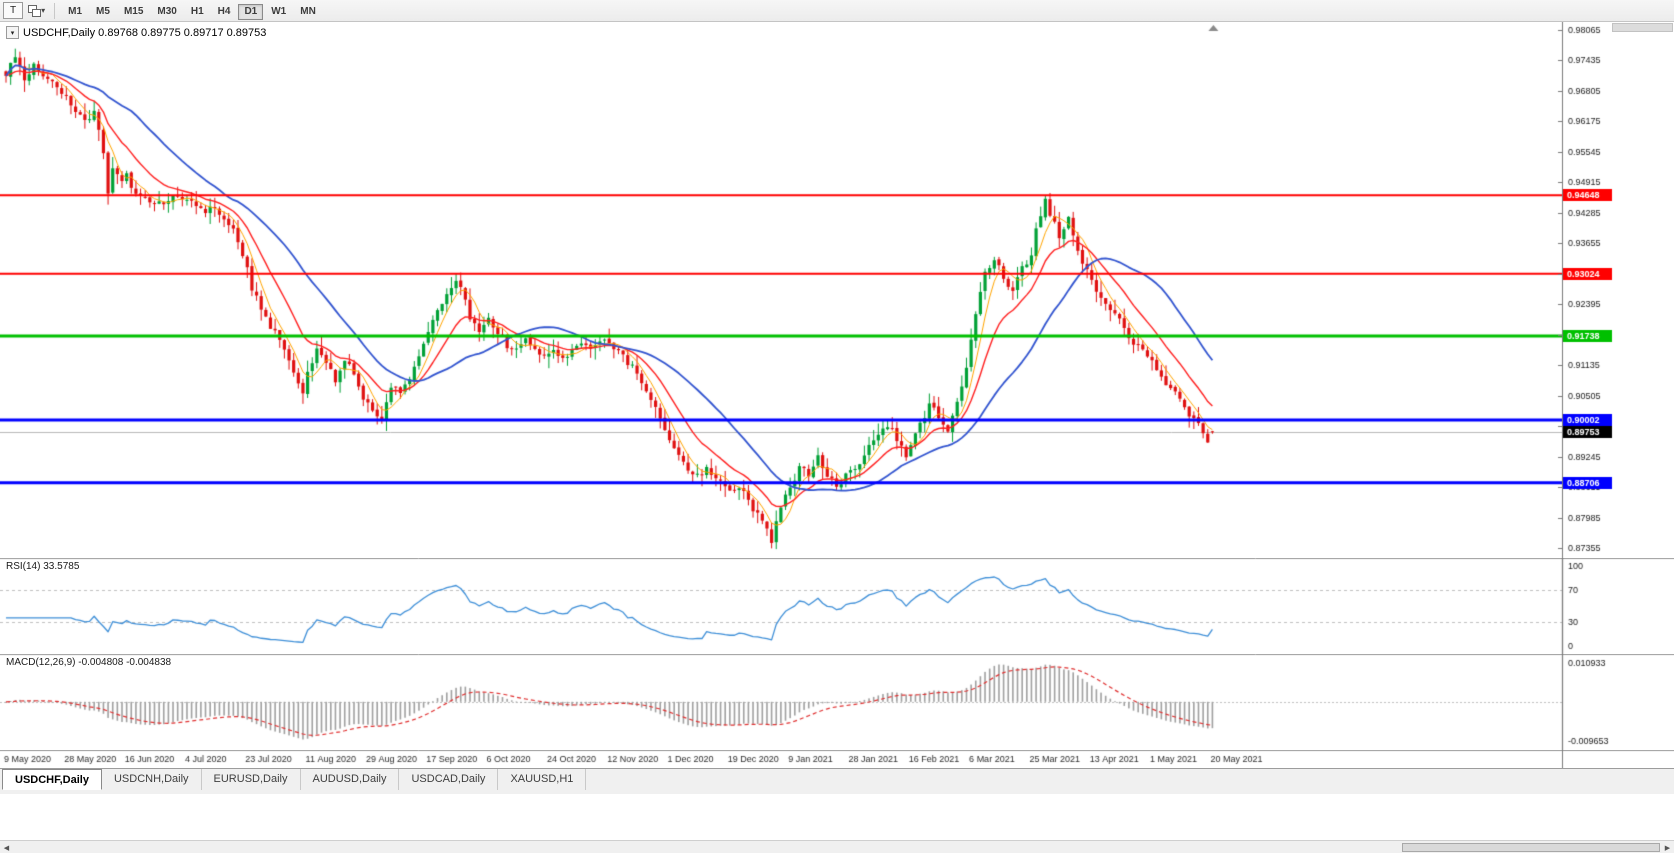 This screenshot has width=1674, height=853. What do you see at coordinates (75, 12) in the screenshot?
I see `timeframe-button-m1: M1` at bounding box center [75, 12].